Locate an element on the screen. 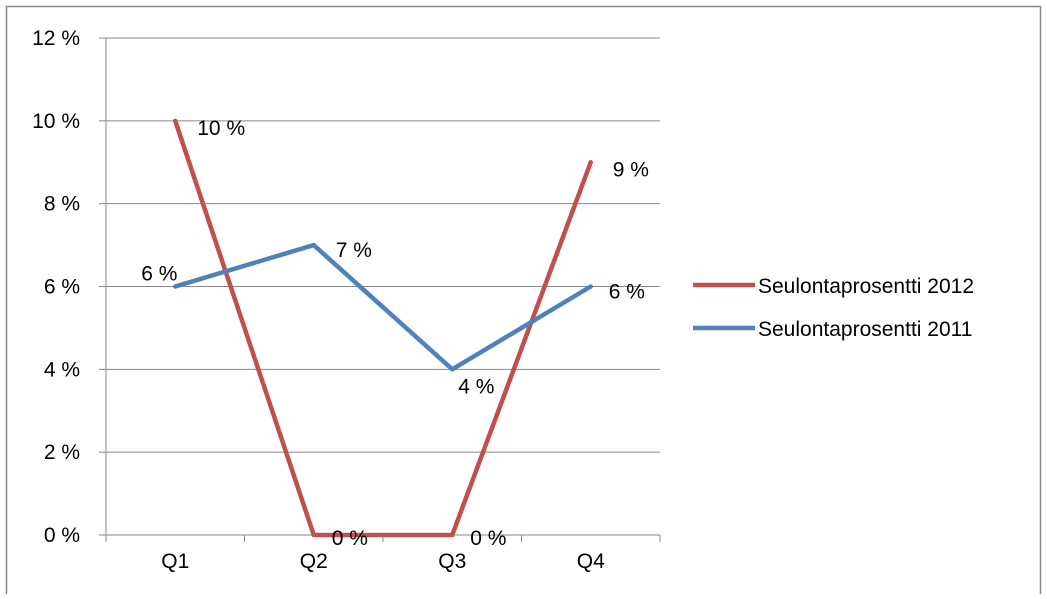 Image resolution: width=1047 pixels, height=599 pixels. y-tick-label: 0 % is located at coordinates (62, 535).